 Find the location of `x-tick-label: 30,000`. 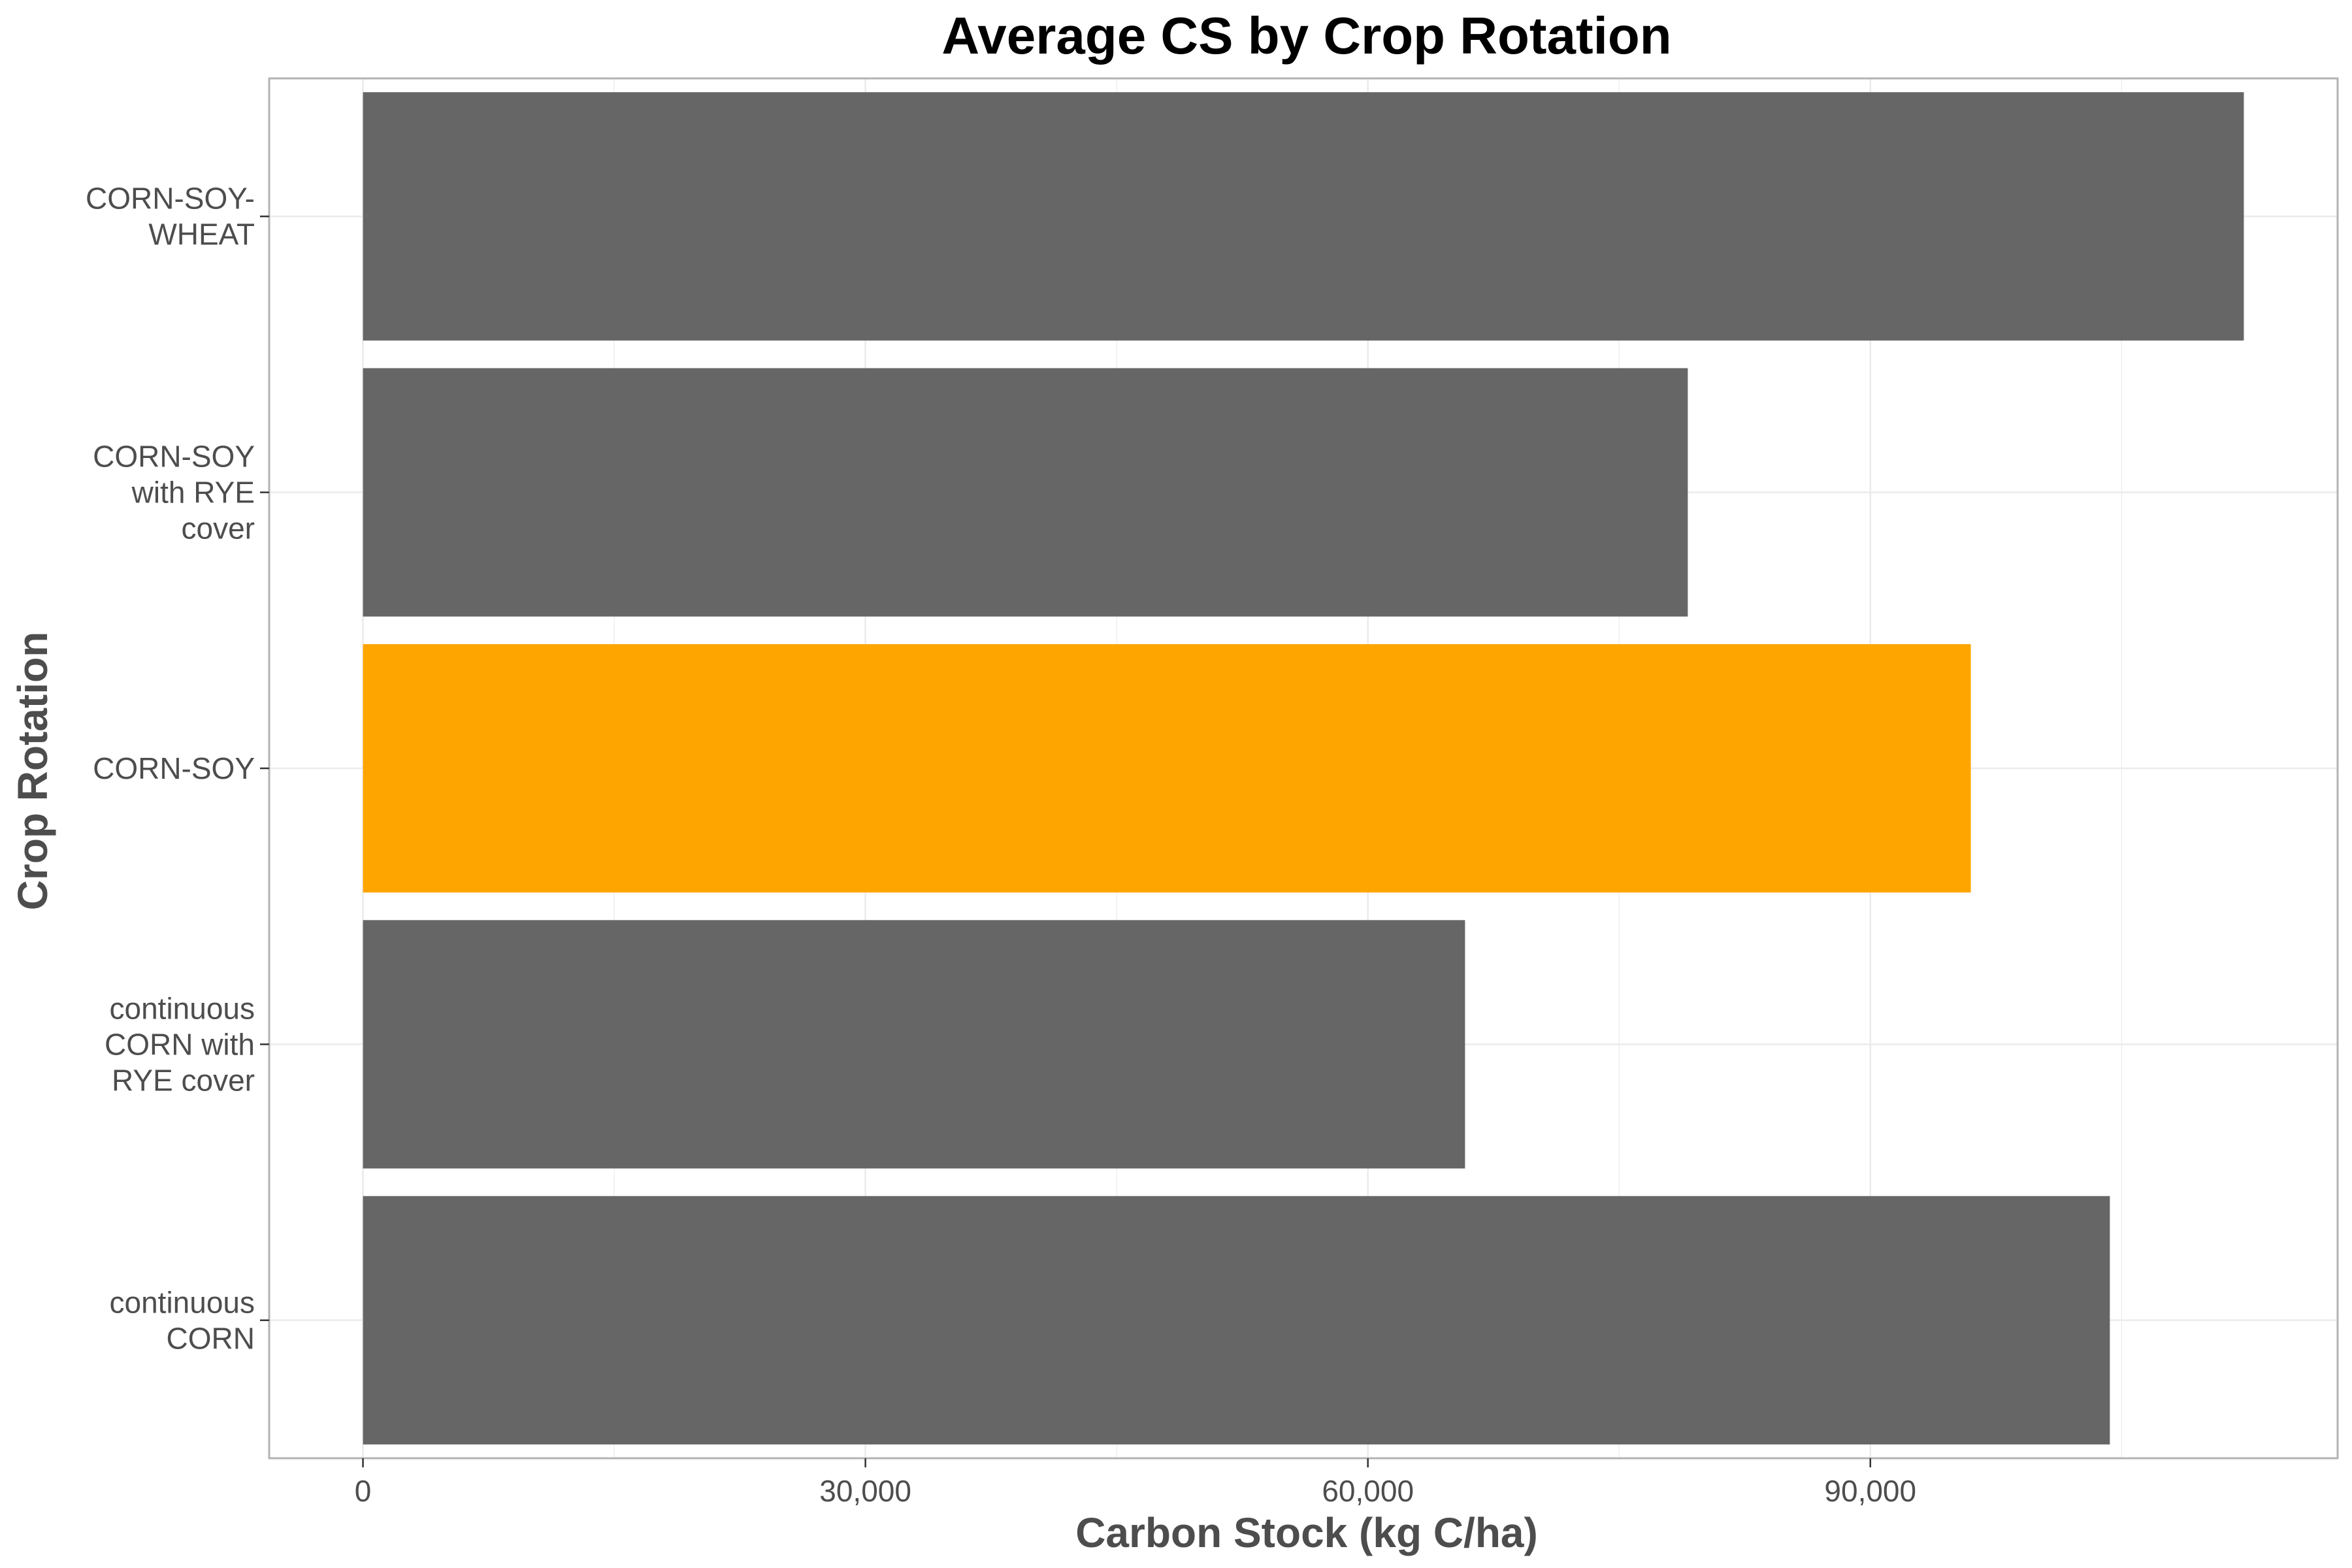

x-tick-label: 30,000 is located at coordinates (865, 1491).